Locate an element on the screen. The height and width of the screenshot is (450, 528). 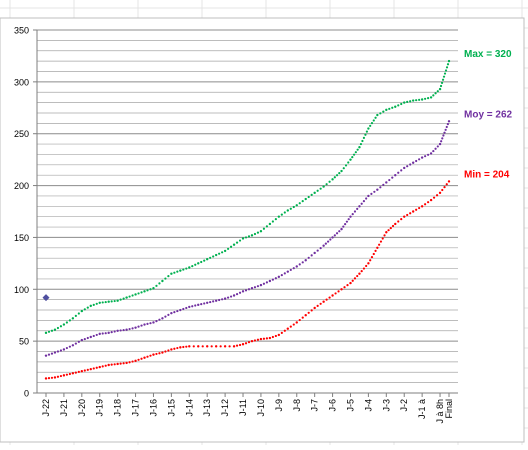
x-tick-label: J-14 is located at coordinates (189, 408).